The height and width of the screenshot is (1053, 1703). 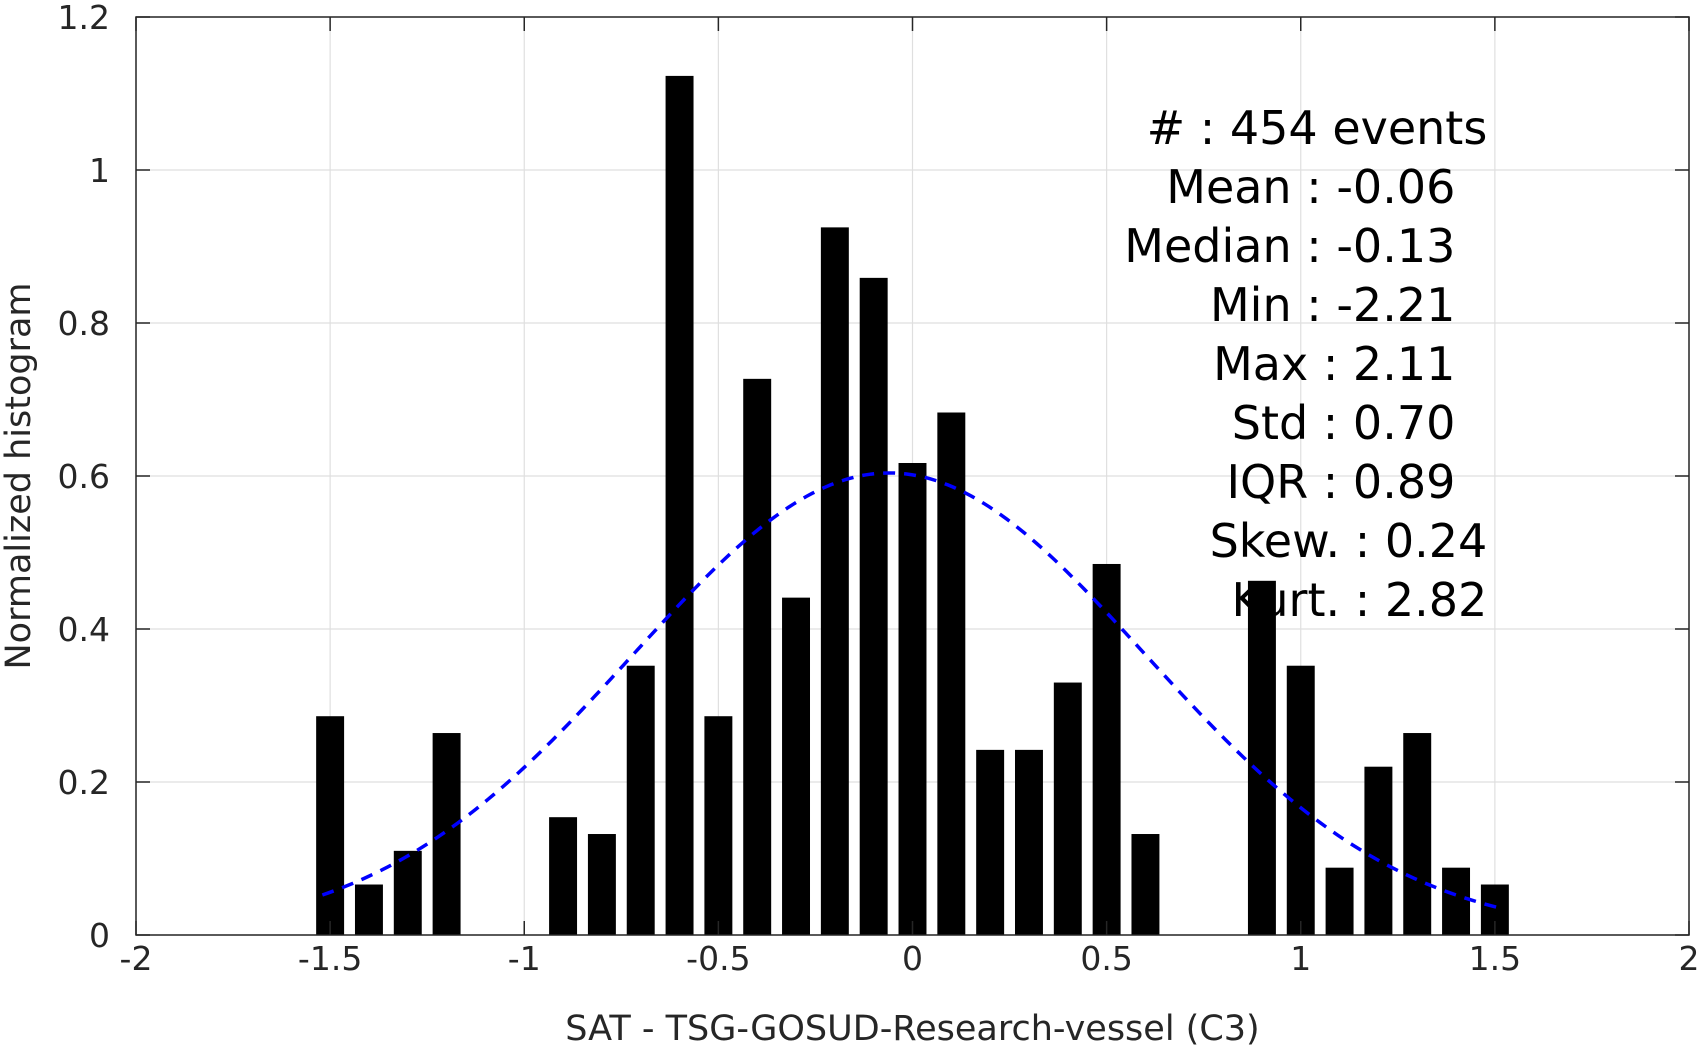 What do you see at coordinates (1300, 958) in the screenshot?
I see `x-tick-label: 1` at bounding box center [1300, 958].